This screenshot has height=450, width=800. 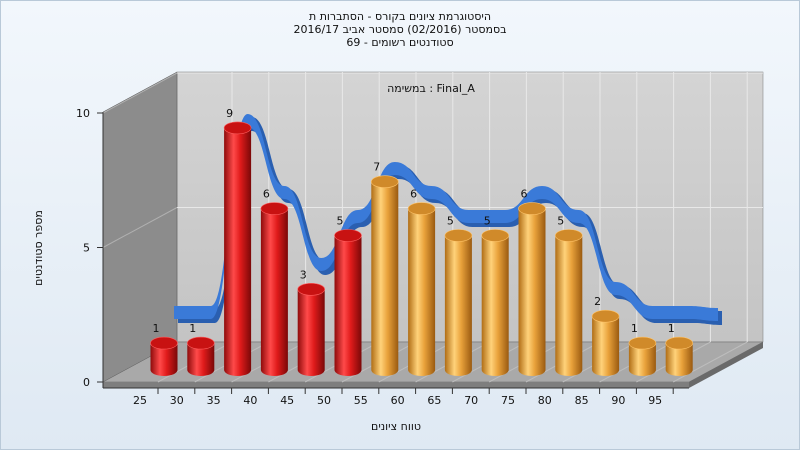 What do you see at coordinates (86, 382) in the screenshot?
I see `y-tick-label: 0` at bounding box center [86, 382].